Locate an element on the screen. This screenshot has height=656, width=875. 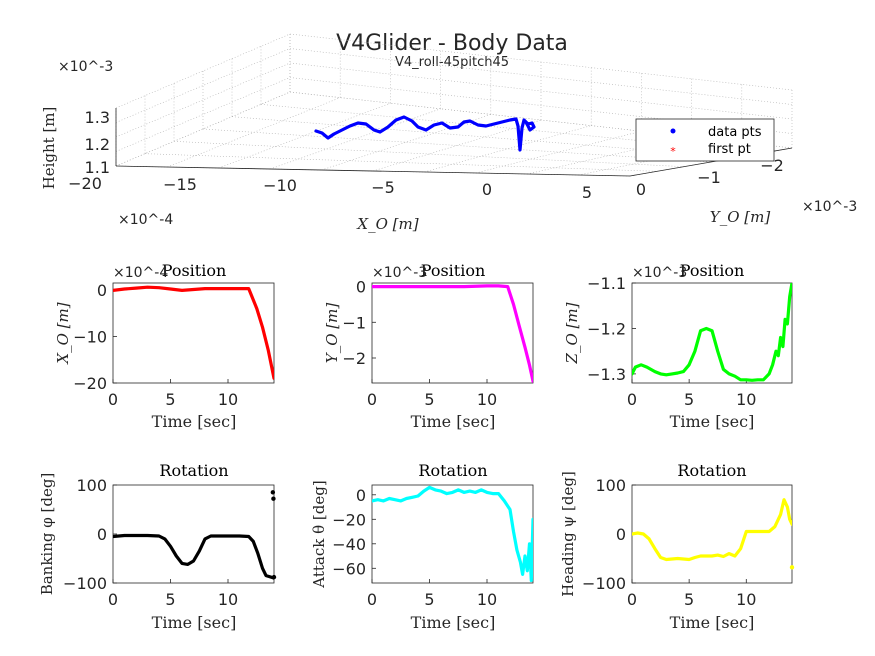
3d-y-label: Y_O [m] is located at coordinates (740, 217).